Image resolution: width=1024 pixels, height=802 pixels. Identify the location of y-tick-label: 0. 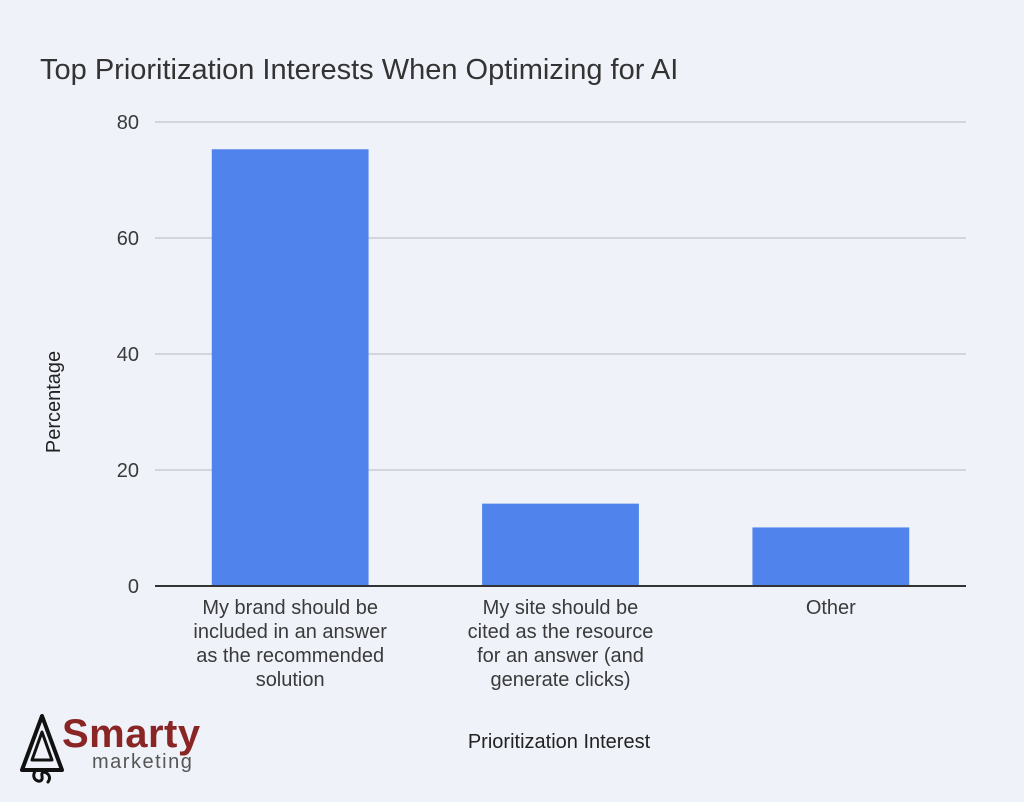
(133, 587).